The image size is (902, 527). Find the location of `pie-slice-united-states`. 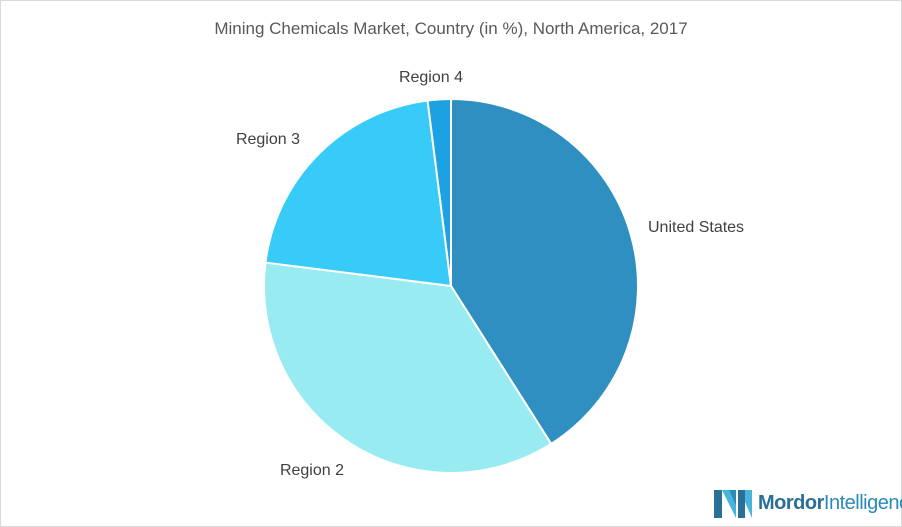

pie-slice-united-states is located at coordinates (544, 271).